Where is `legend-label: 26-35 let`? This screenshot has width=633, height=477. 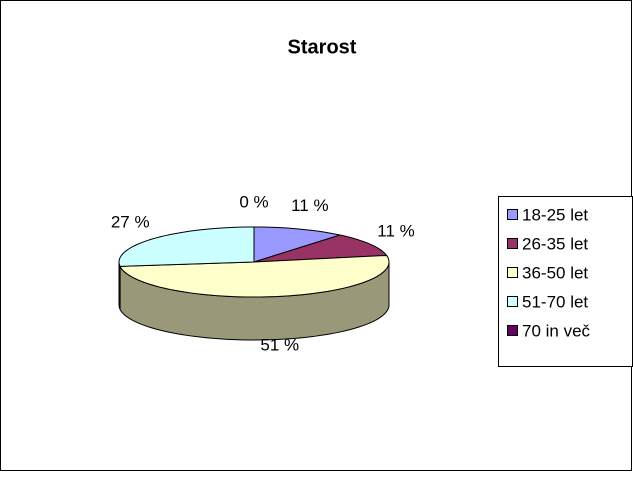
legend-label: 26-35 let is located at coordinates (555, 243).